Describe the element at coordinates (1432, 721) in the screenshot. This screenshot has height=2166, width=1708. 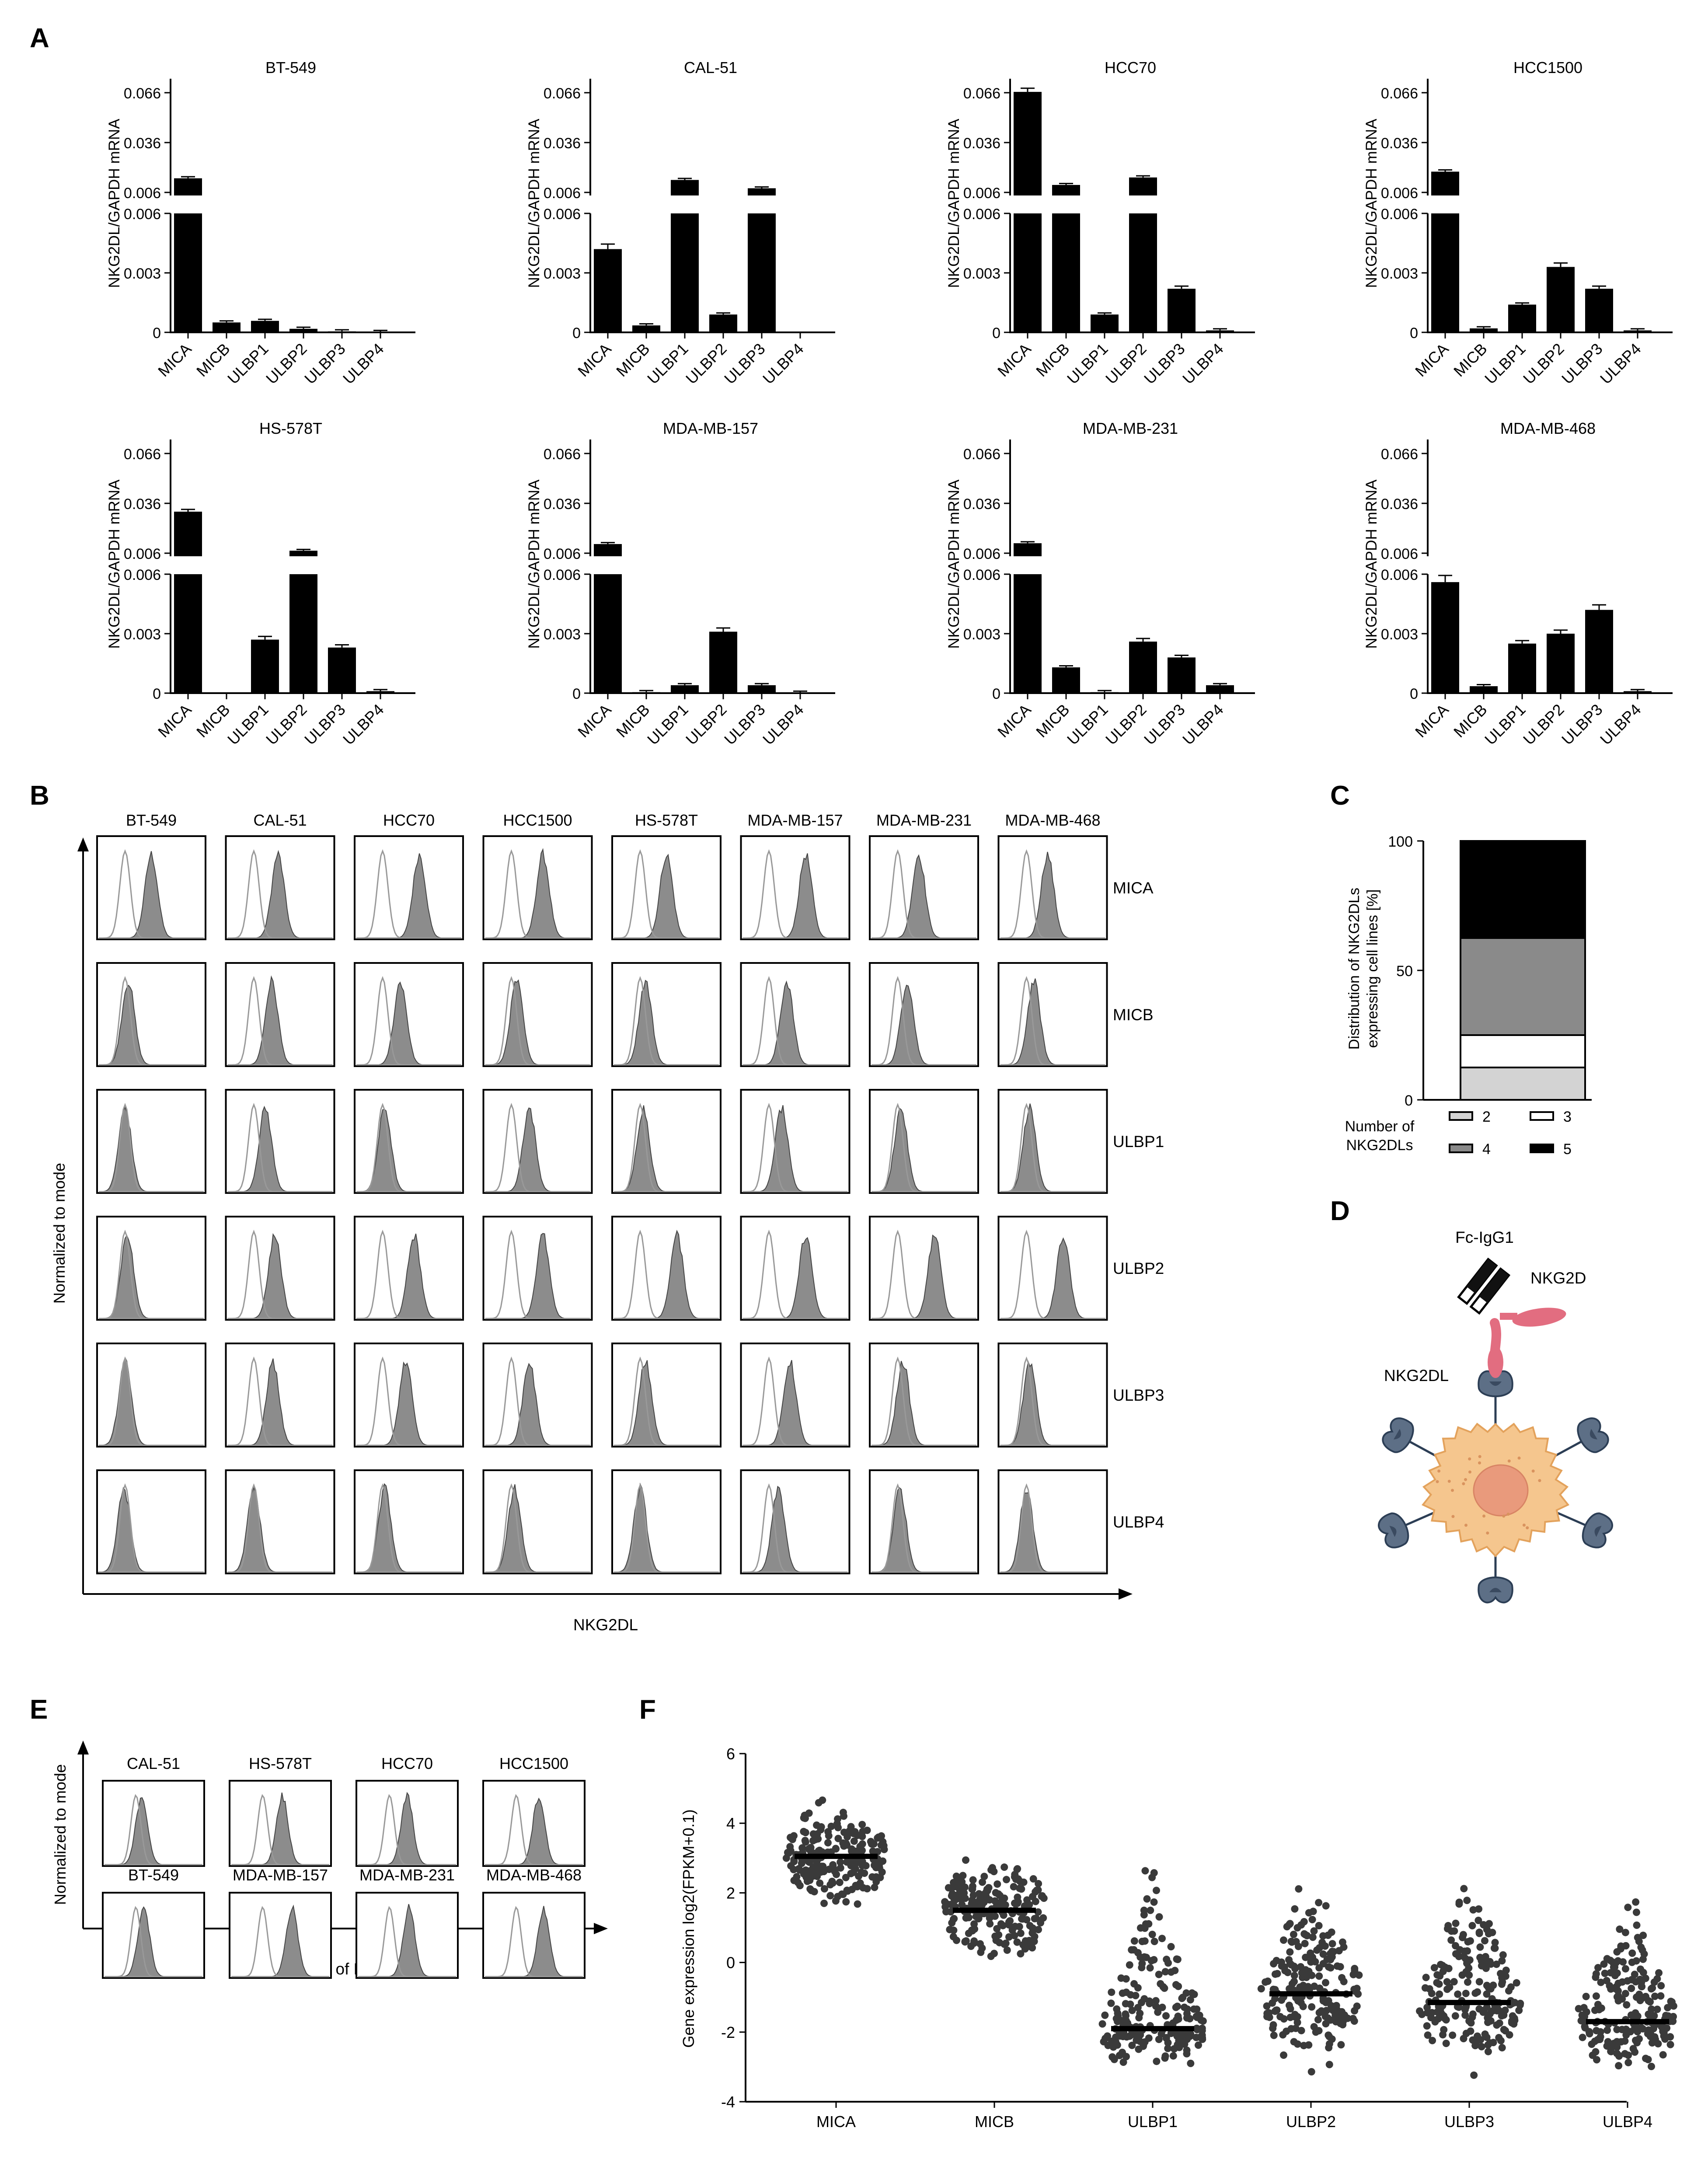
I see `x-tick-label: MICA` at that location.